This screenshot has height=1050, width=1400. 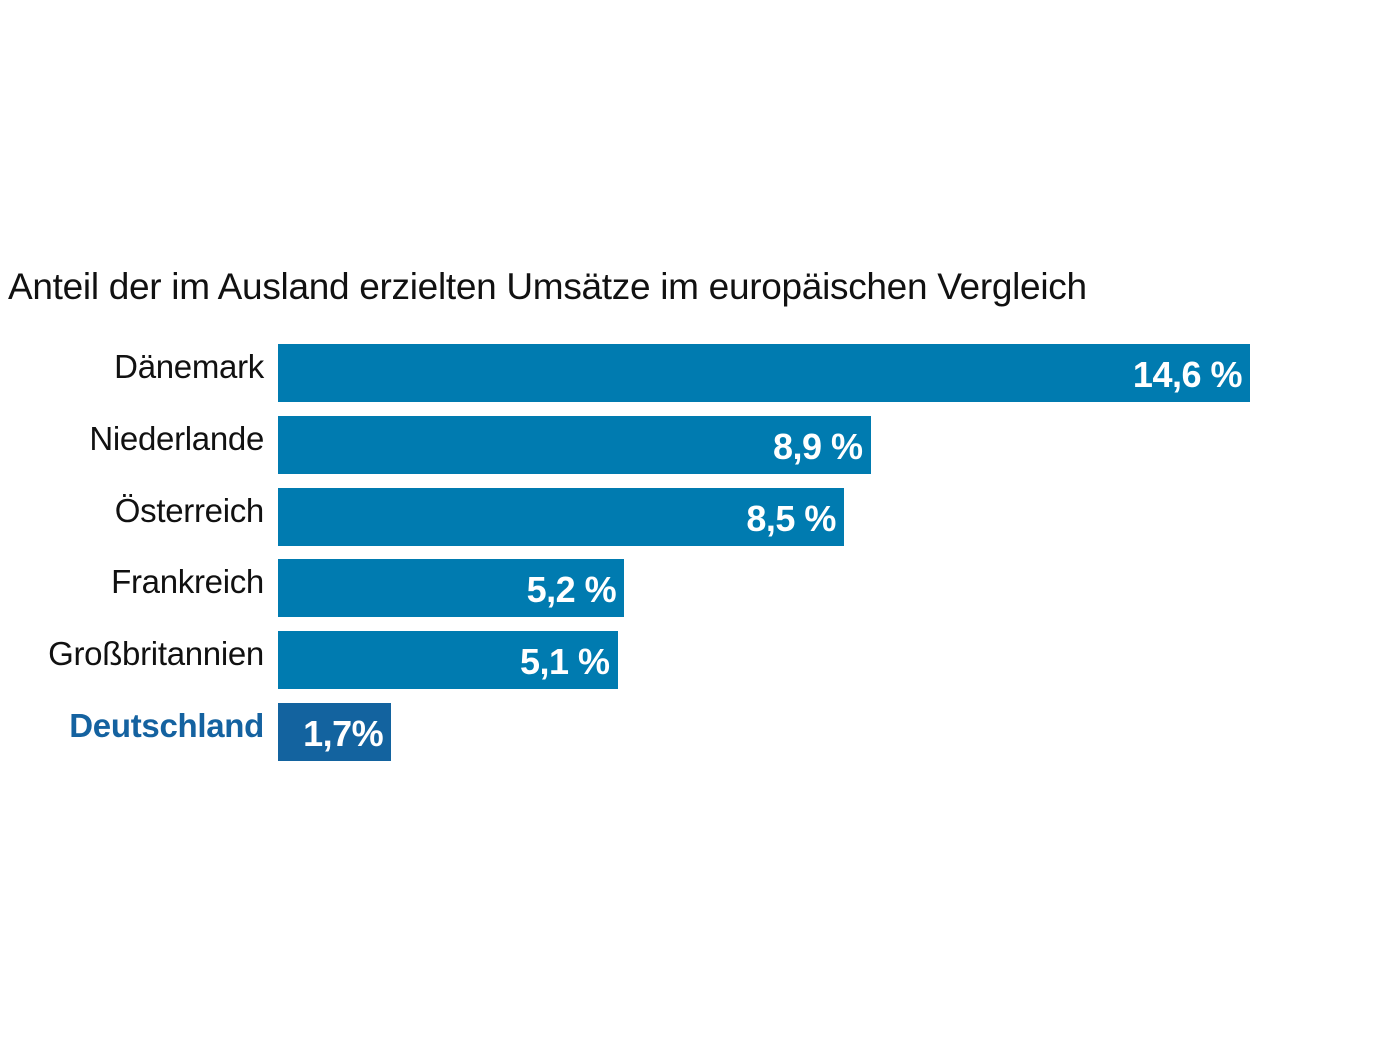 What do you see at coordinates (156, 654) in the screenshot?
I see `category-label: Großbritannien` at bounding box center [156, 654].